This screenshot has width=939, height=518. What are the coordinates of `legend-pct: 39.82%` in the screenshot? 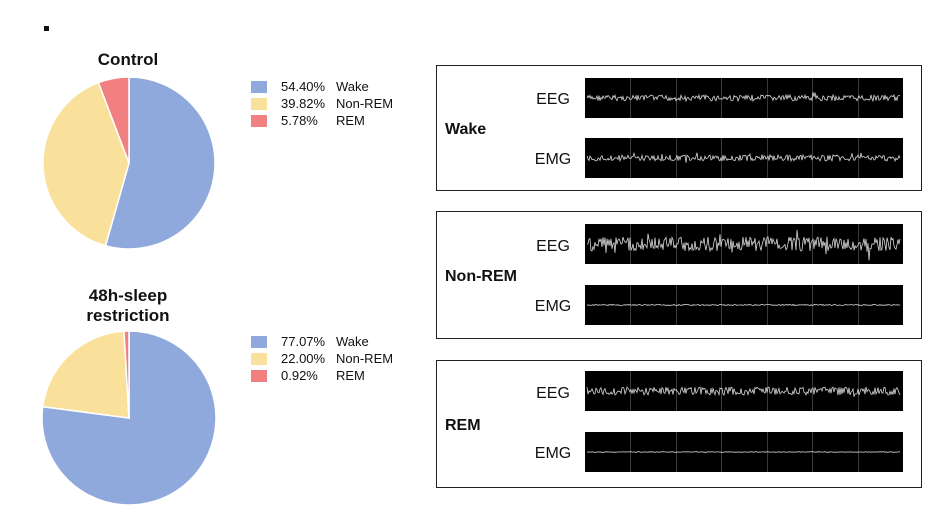 It's located at (303, 103).